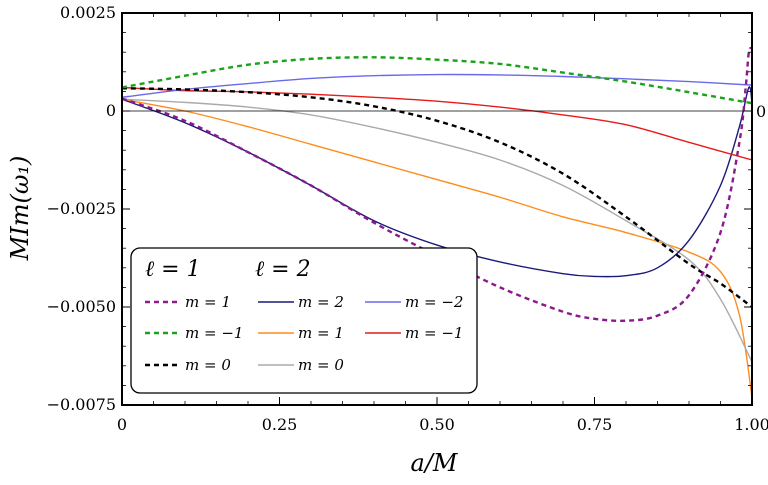 This screenshot has height=485, width=768. Describe the element at coordinates (435, 463) in the screenshot. I see `x-axis-label: a/M` at that location.